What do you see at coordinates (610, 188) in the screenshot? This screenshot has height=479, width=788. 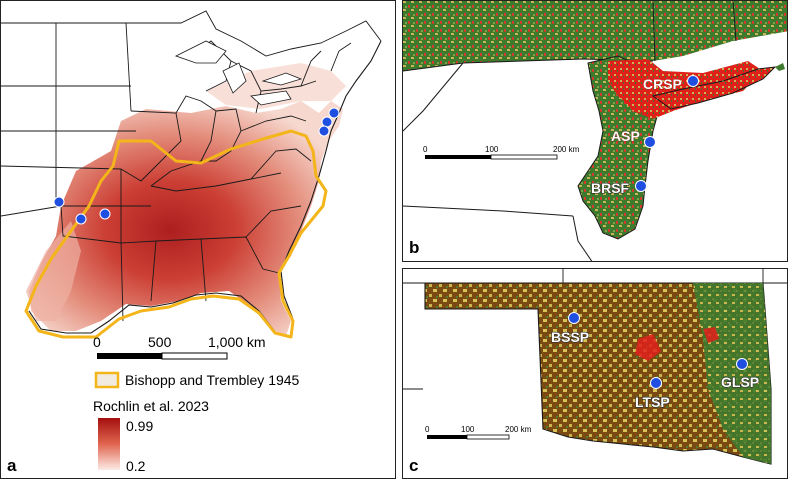 I see `site-label-brsf: BRSF` at bounding box center [610, 188].